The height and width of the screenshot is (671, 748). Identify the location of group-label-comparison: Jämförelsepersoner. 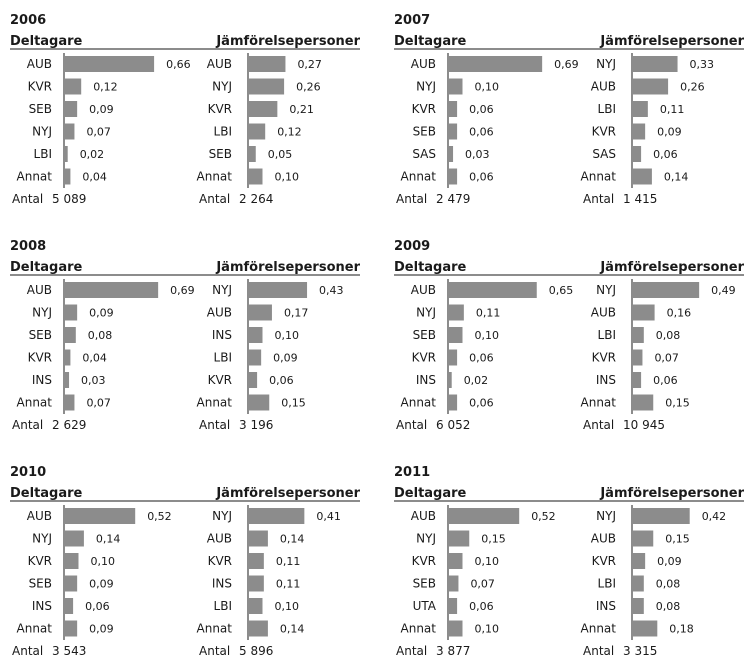
(671, 41).